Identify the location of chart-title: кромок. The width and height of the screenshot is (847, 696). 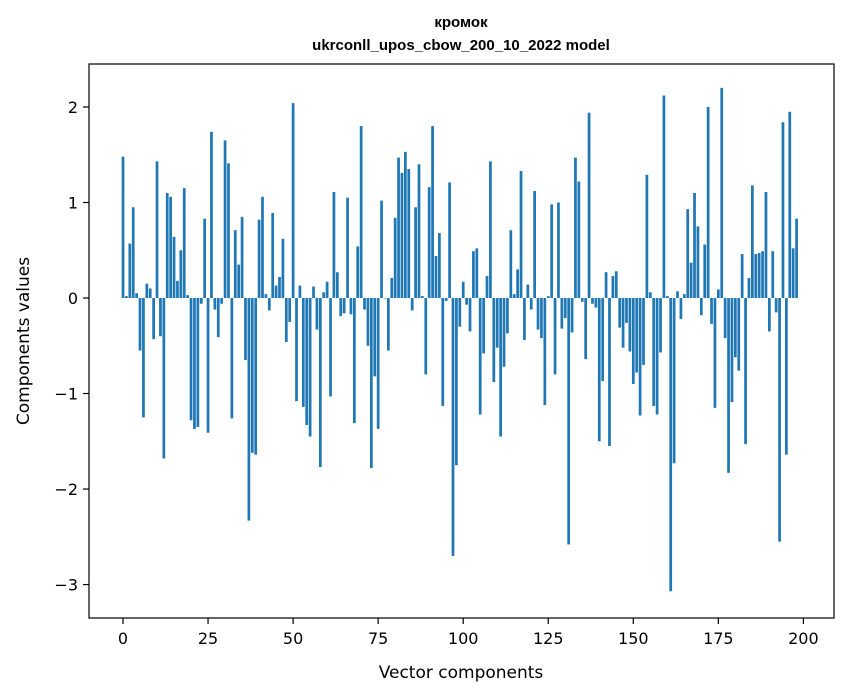
(461, 22).